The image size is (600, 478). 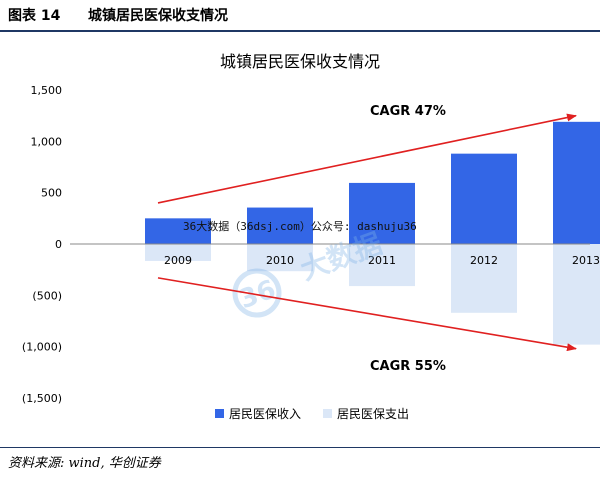 What do you see at coordinates (47, 295) in the screenshot?
I see `y-tick-label: (500)` at bounding box center [47, 295].